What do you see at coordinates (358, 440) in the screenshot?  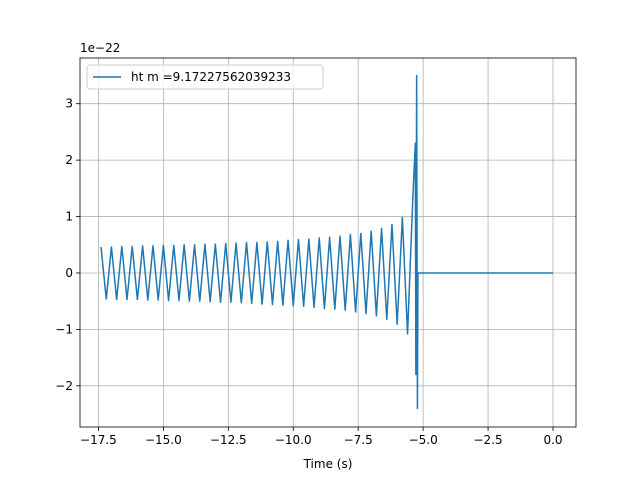 I see `x-tick-label: −7.5` at bounding box center [358, 440].